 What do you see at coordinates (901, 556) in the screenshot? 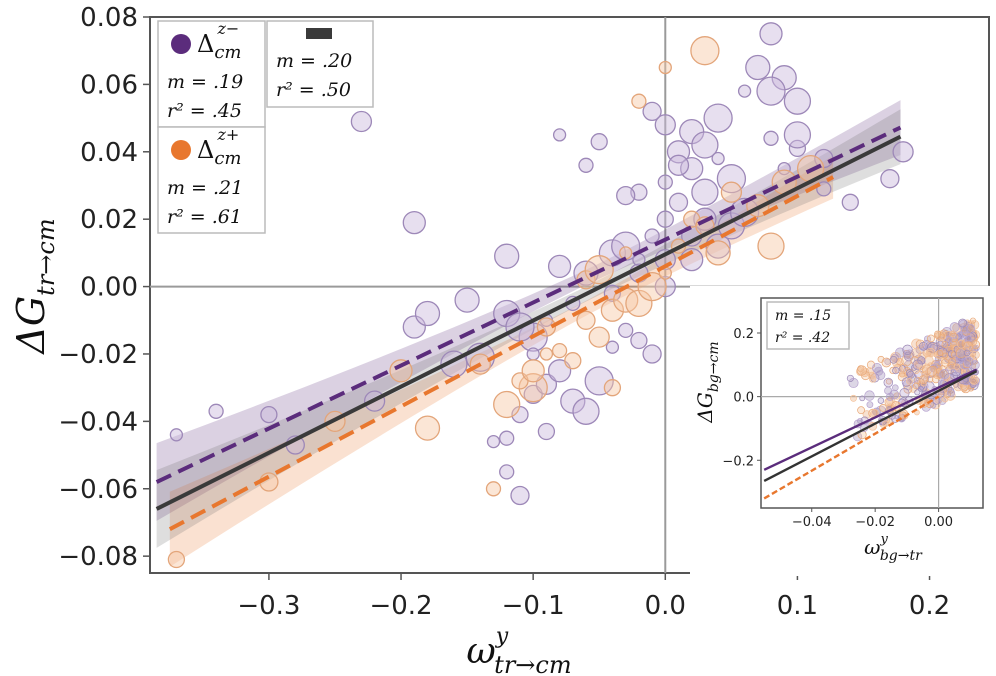
I see `inset-x-axis-title-sub: bg→tr` at bounding box center [901, 556].